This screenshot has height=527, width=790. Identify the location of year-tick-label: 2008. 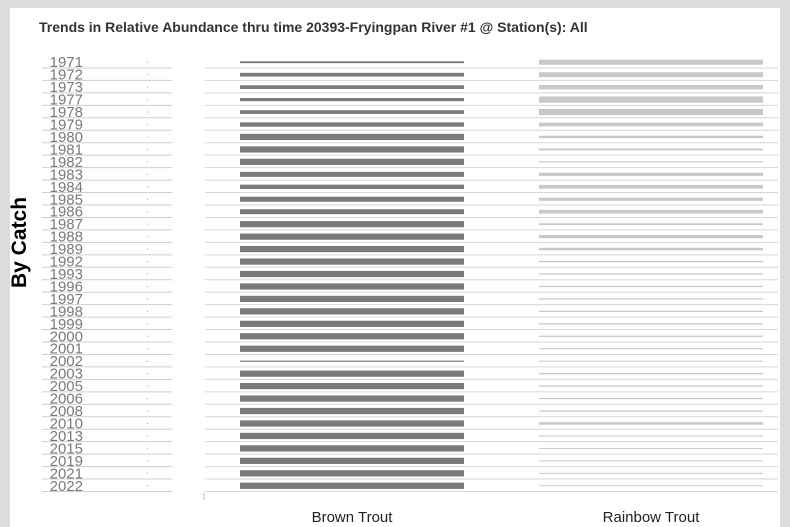
(66, 411).